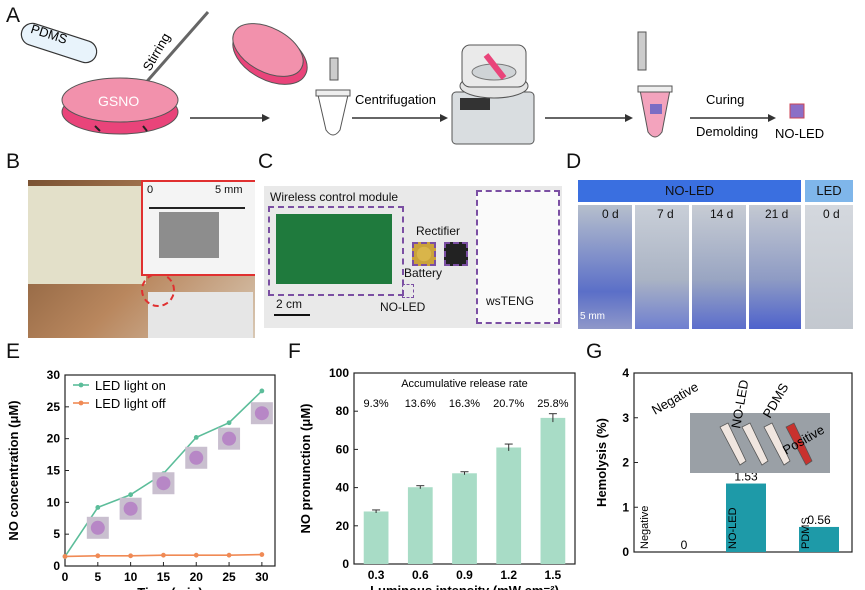 This screenshot has height=590, width=865. I want to click on scale-5mm: 5 mm, so click(229, 190).